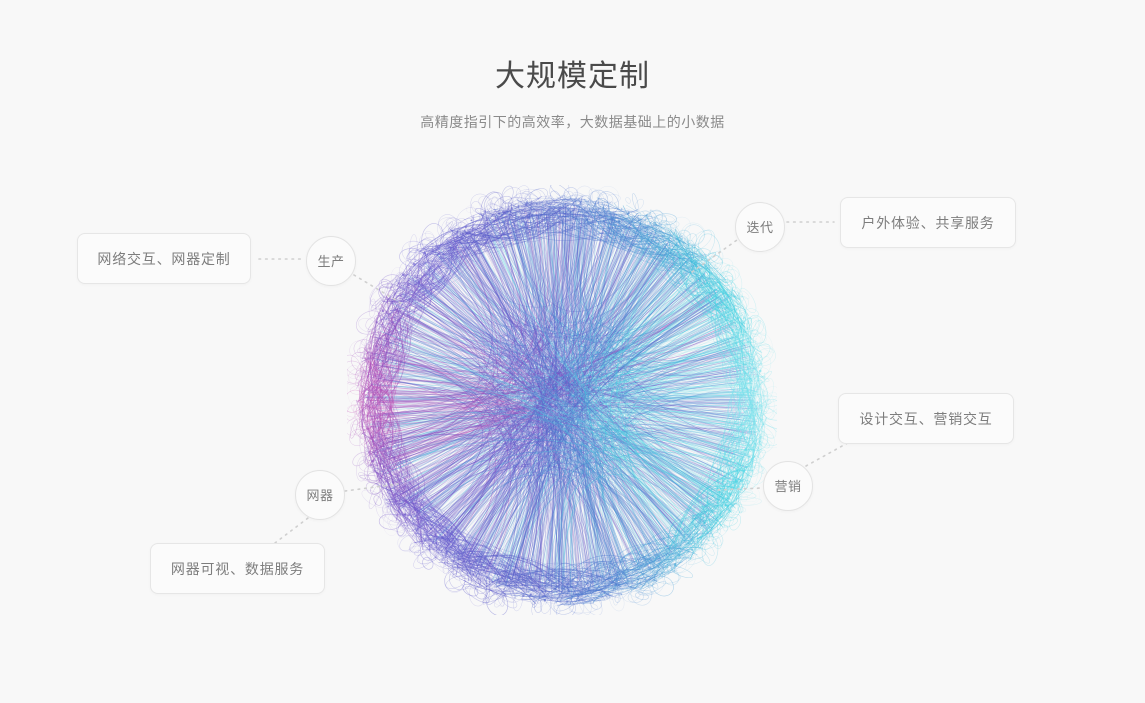 This screenshot has width=1145, height=703. I want to click on card-netware-detail-text: 网器可视、数据服务, so click(237, 568).